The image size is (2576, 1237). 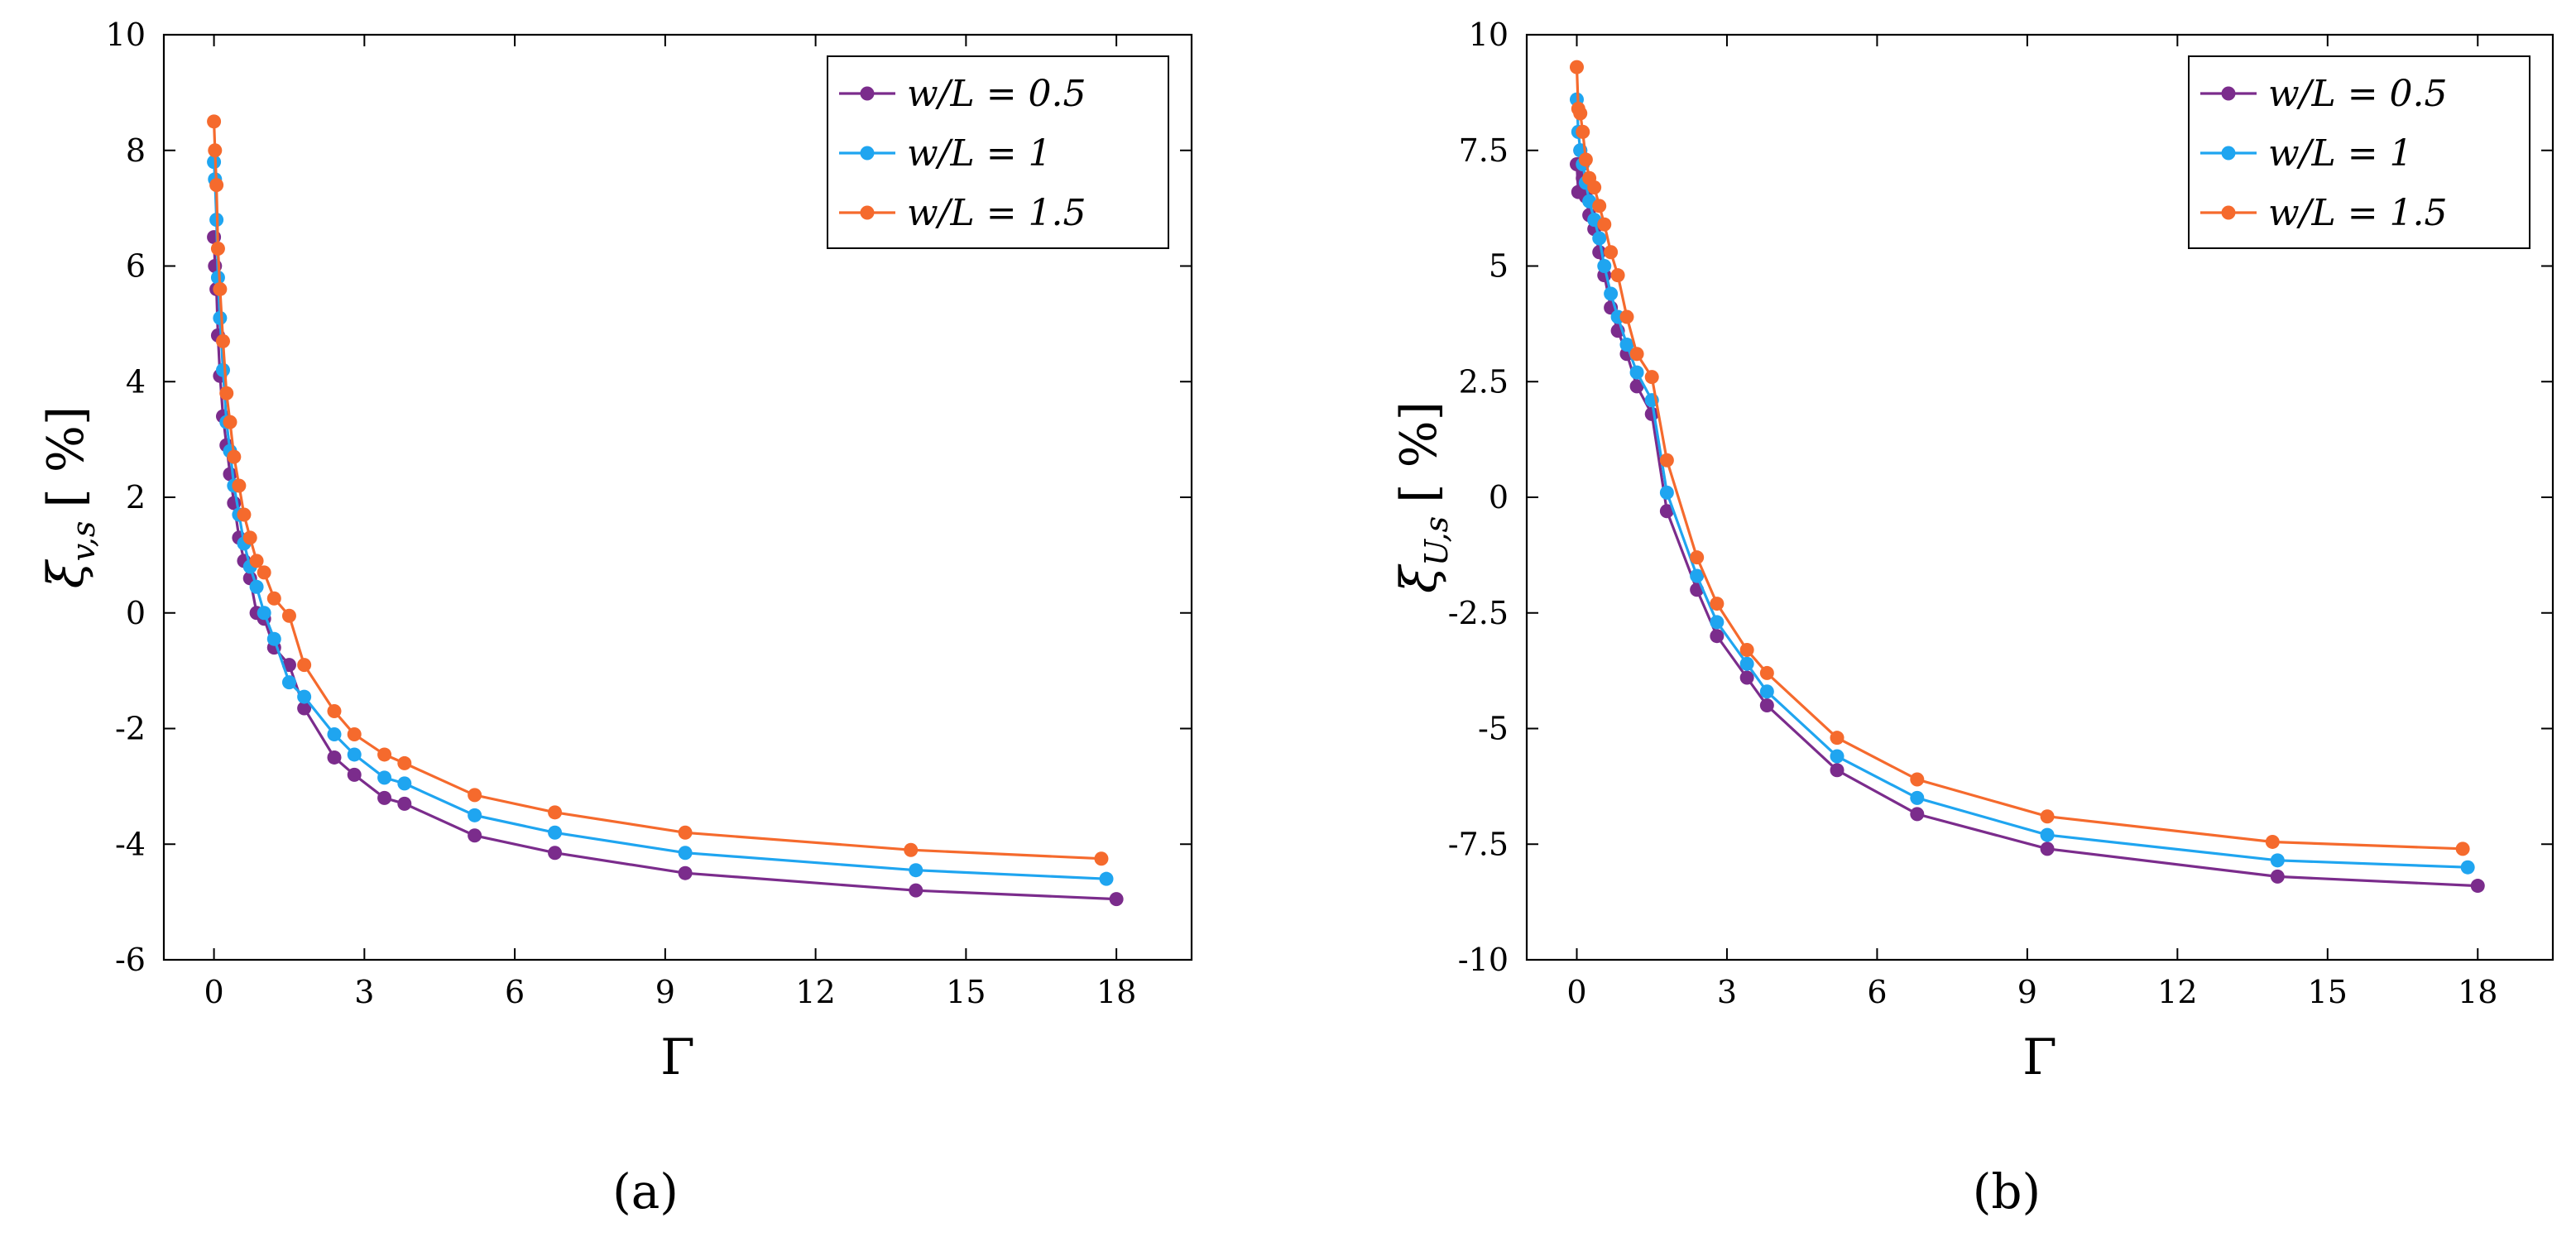 I want to click on y-tick-label: 6, so click(x=136, y=267).